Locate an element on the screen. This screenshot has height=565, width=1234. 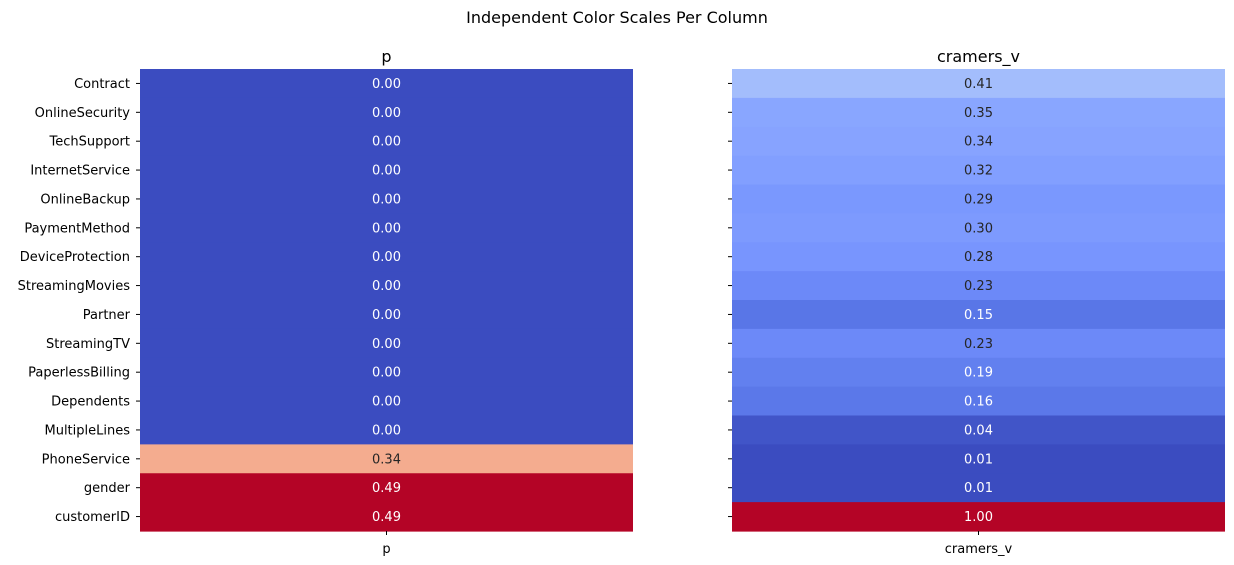
panel-title: cramers_v is located at coordinates (978, 57).